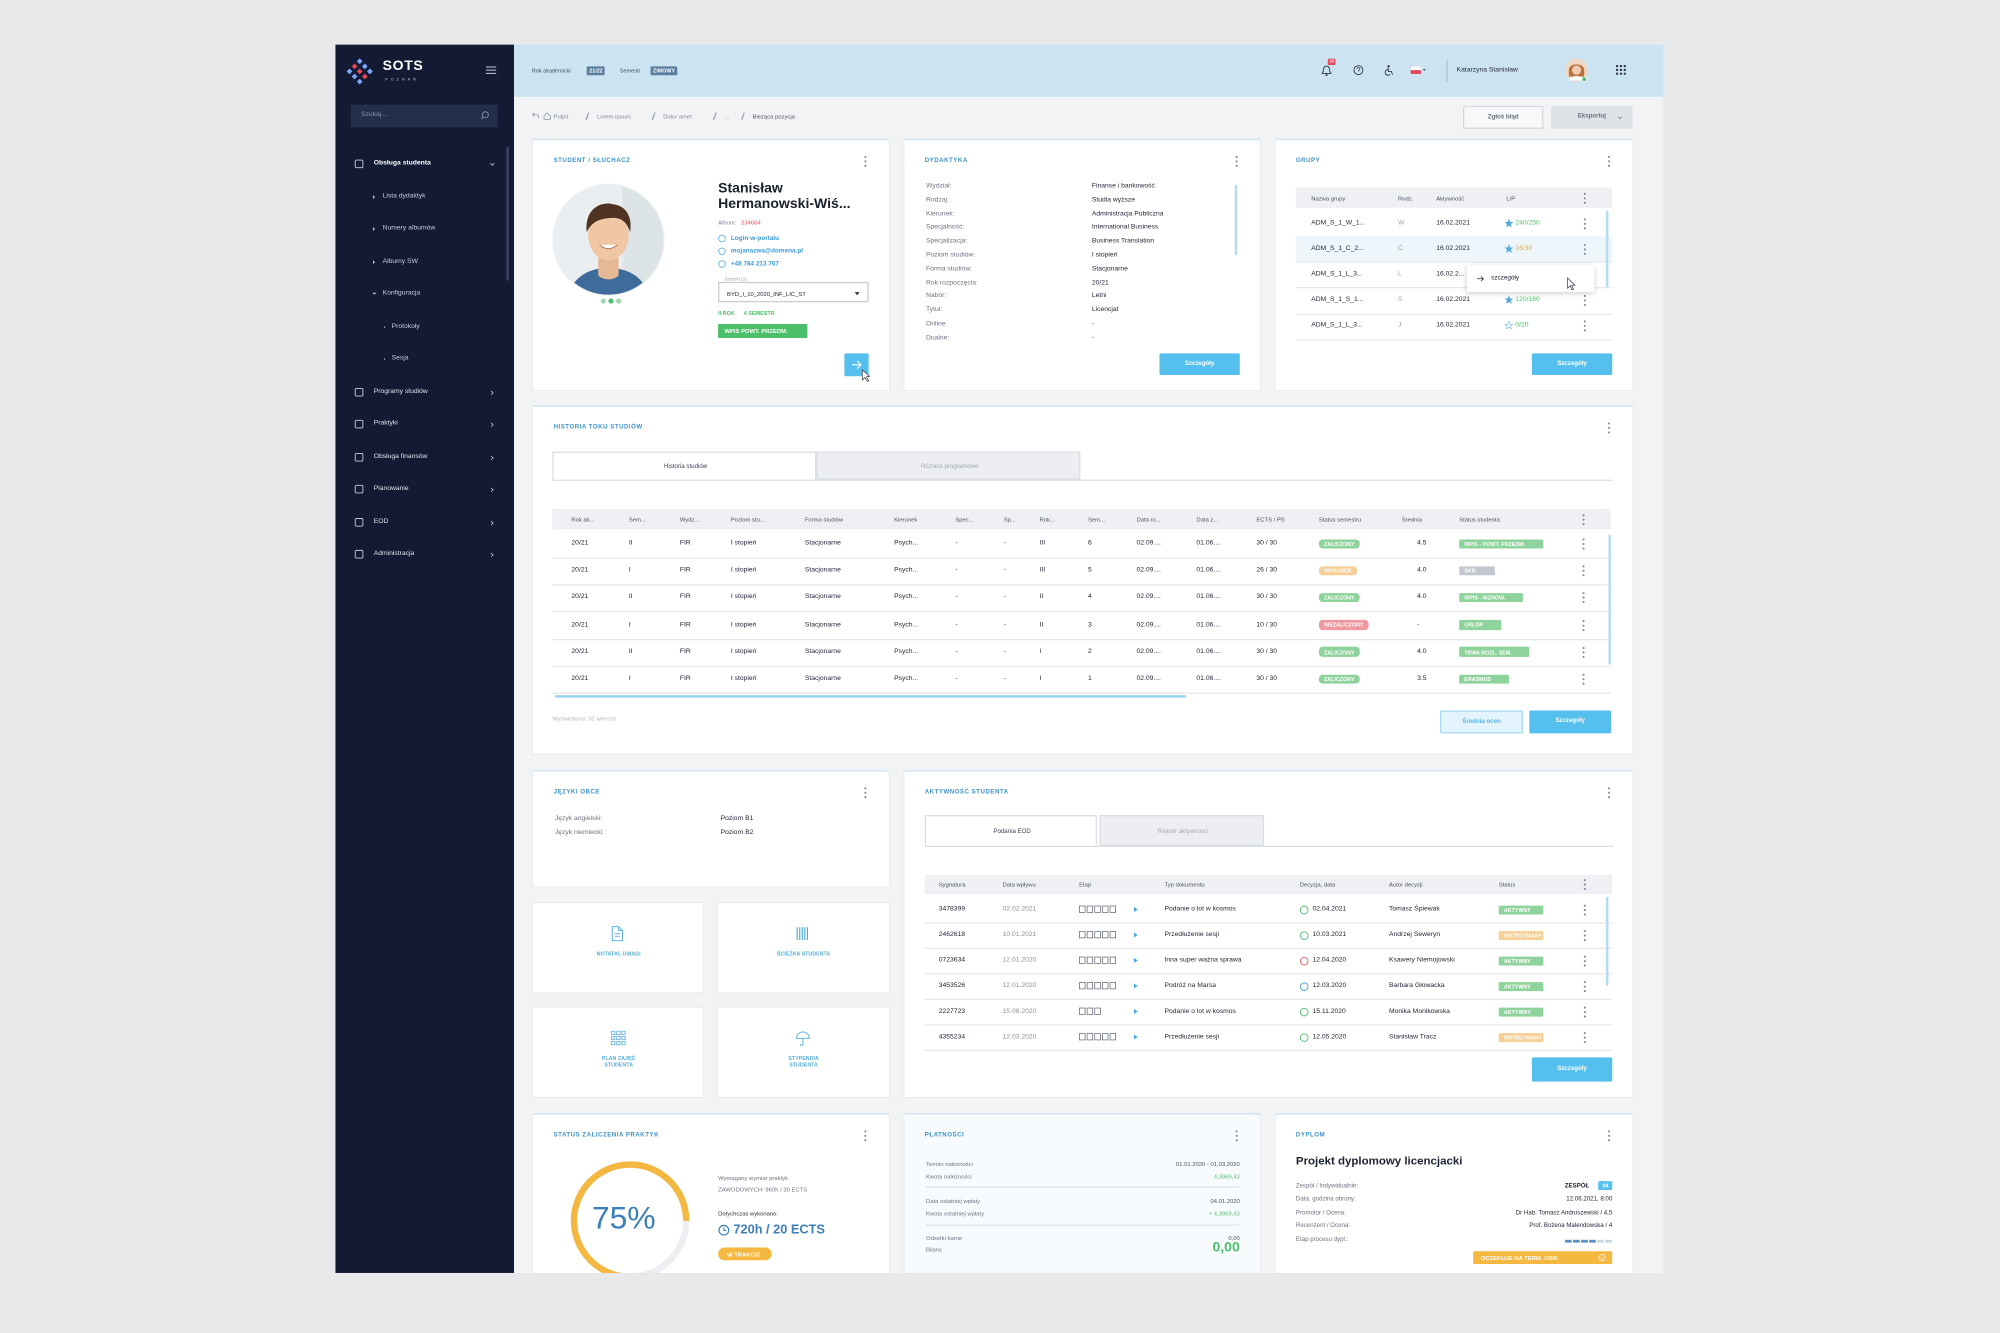 The height and width of the screenshot is (1333, 2000). I want to click on submenu-item: Numery albumów, so click(409, 228).